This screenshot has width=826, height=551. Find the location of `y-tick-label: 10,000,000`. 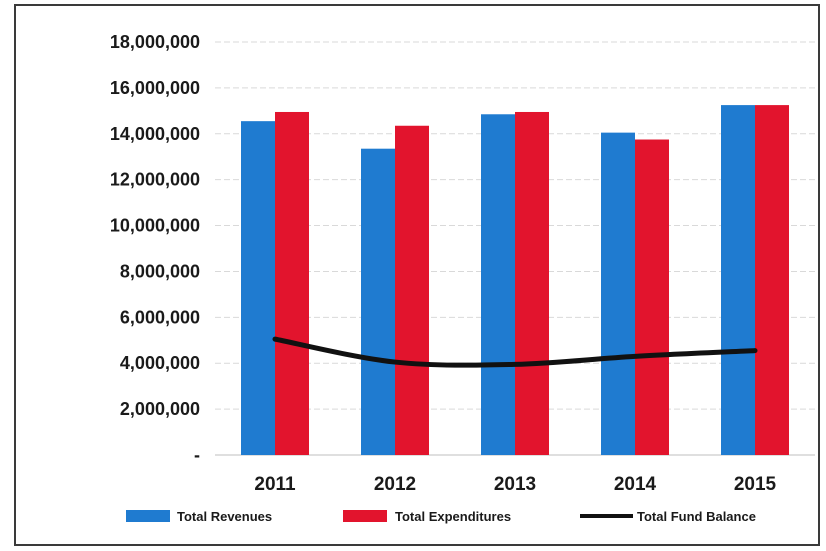

y-tick-label: 10,000,000 is located at coordinates (155, 226).